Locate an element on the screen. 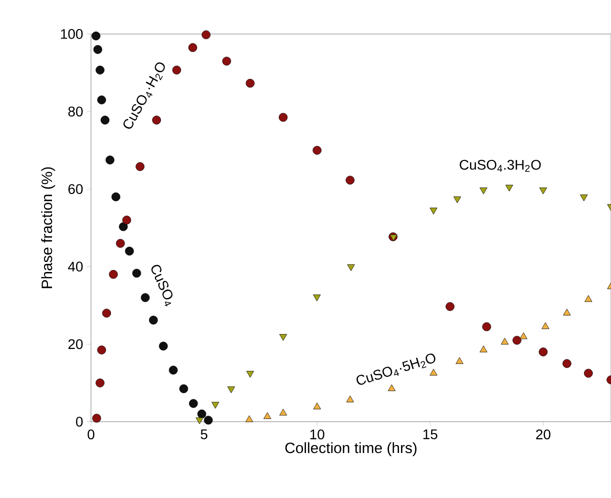  x-tick-label: 10 is located at coordinates (317, 434).